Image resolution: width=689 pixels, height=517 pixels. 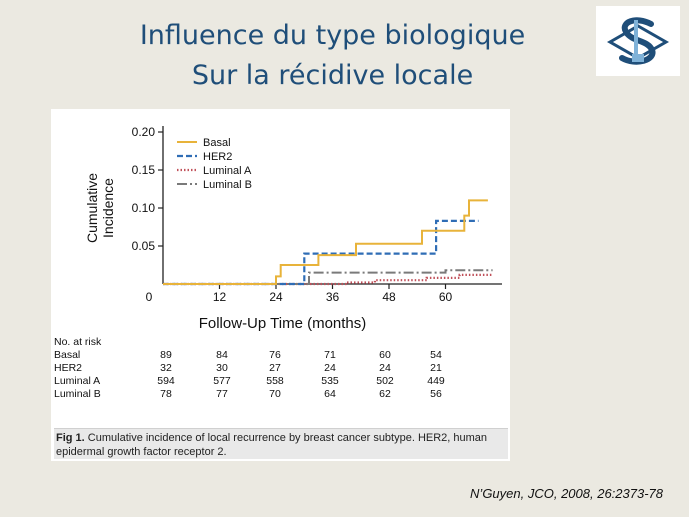 What do you see at coordinates (446, 297) in the screenshot?
I see `x-tick-label: 60` at bounding box center [446, 297].